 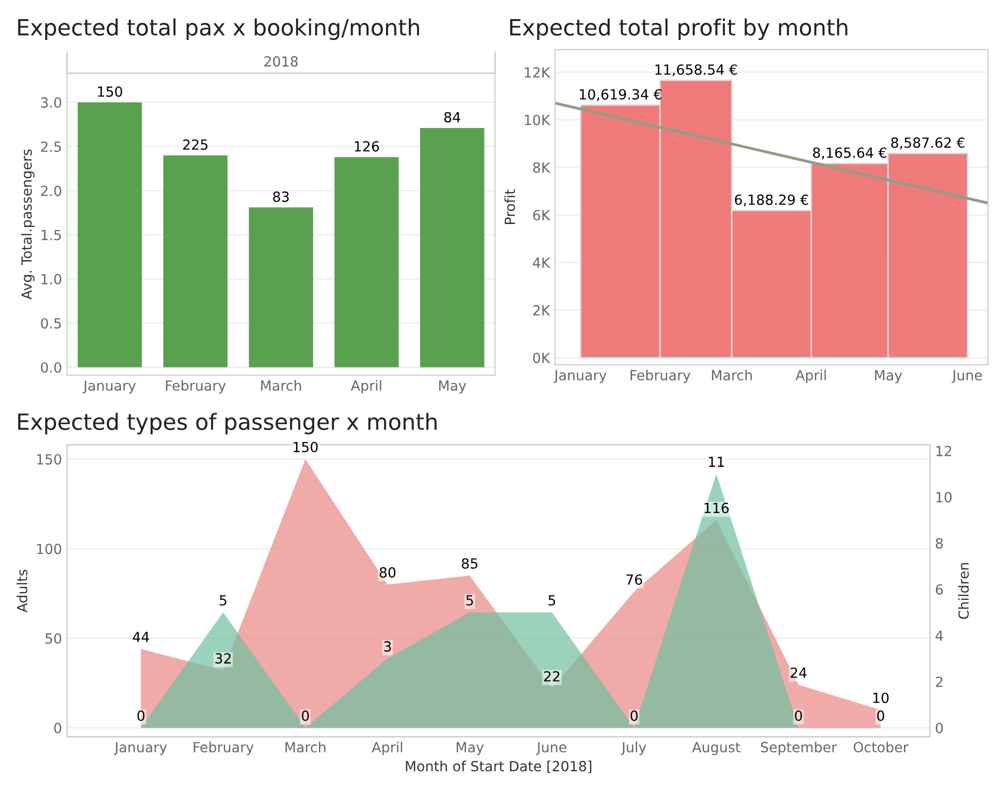 What do you see at coordinates (541, 215) in the screenshot?
I see `y-tick-label: 6K` at bounding box center [541, 215].